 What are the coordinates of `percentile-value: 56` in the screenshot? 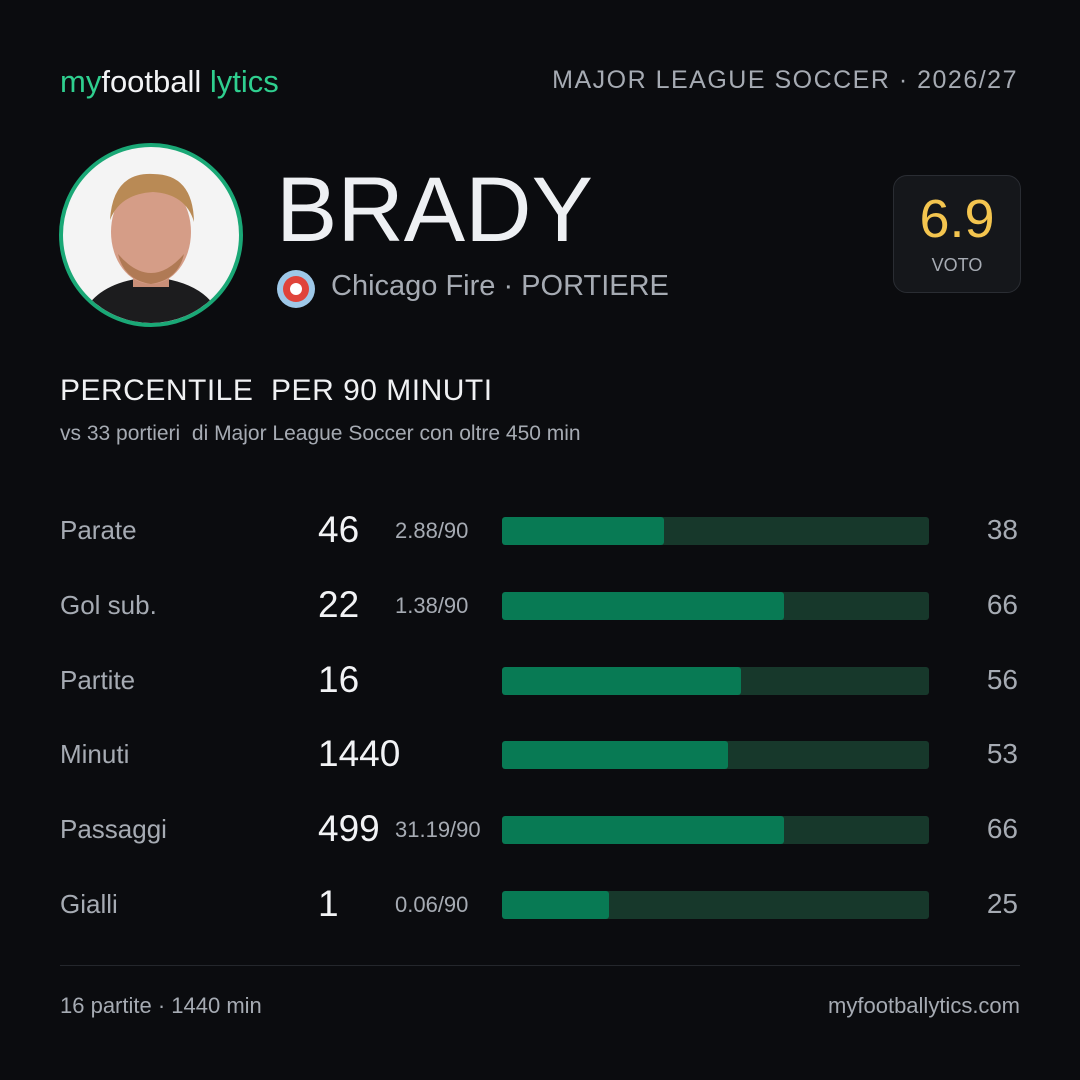 It's located at (1002, 679).